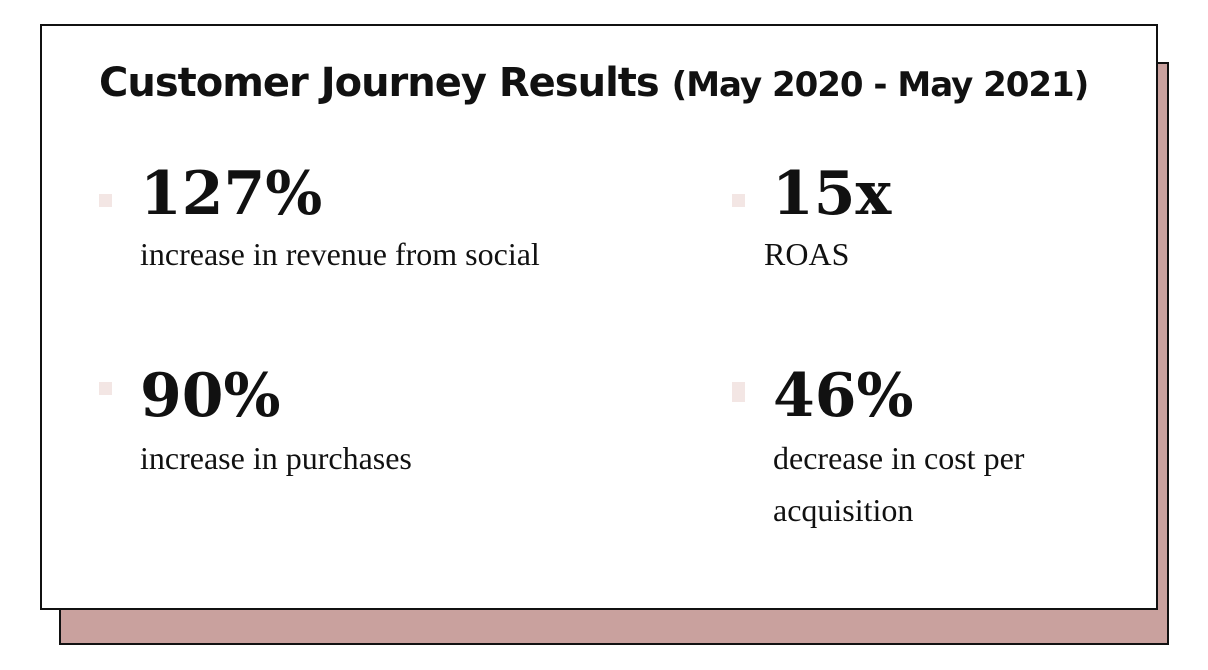 Image resolution: width=1208 pixels, height=670 pixels. I want to click on stat-bullet-roas, so click(738, 200).